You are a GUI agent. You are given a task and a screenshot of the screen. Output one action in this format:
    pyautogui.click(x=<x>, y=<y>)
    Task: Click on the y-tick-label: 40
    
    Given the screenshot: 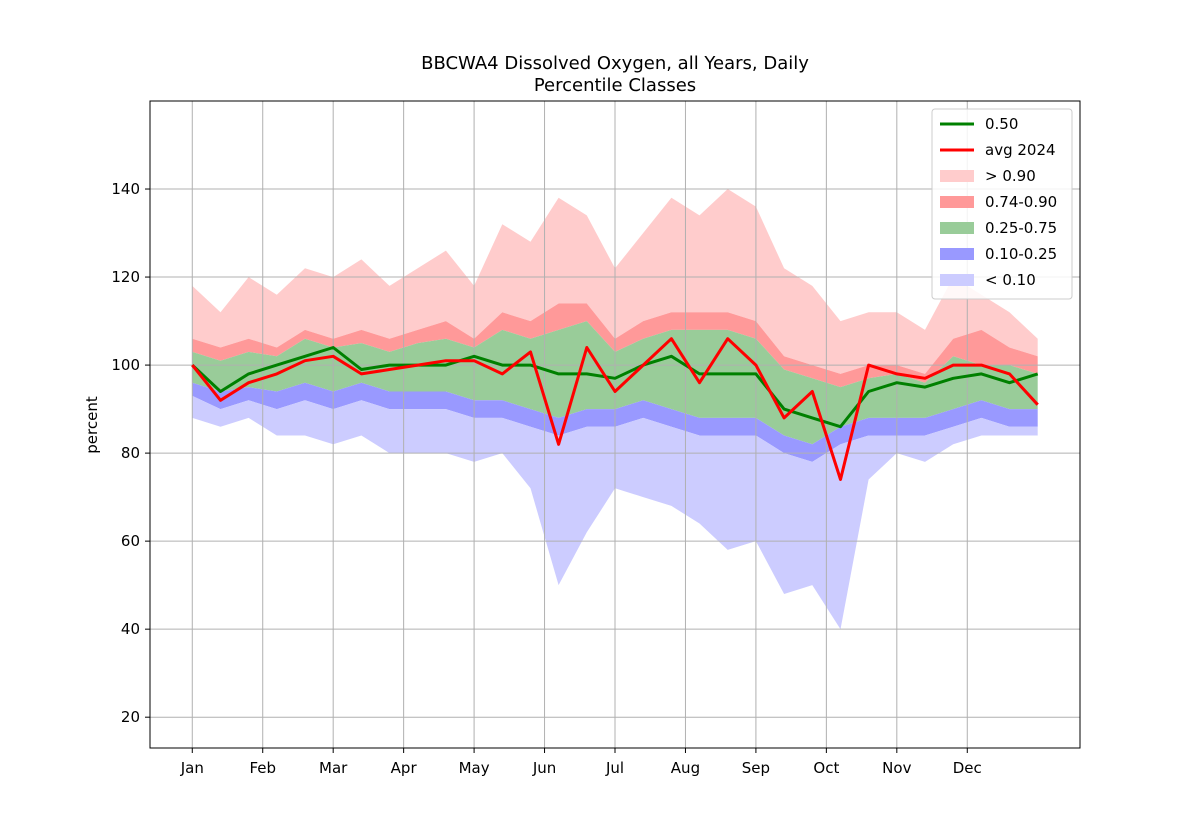 What is the action you would take?
    pyautogui.click(x=130, y=629)
    